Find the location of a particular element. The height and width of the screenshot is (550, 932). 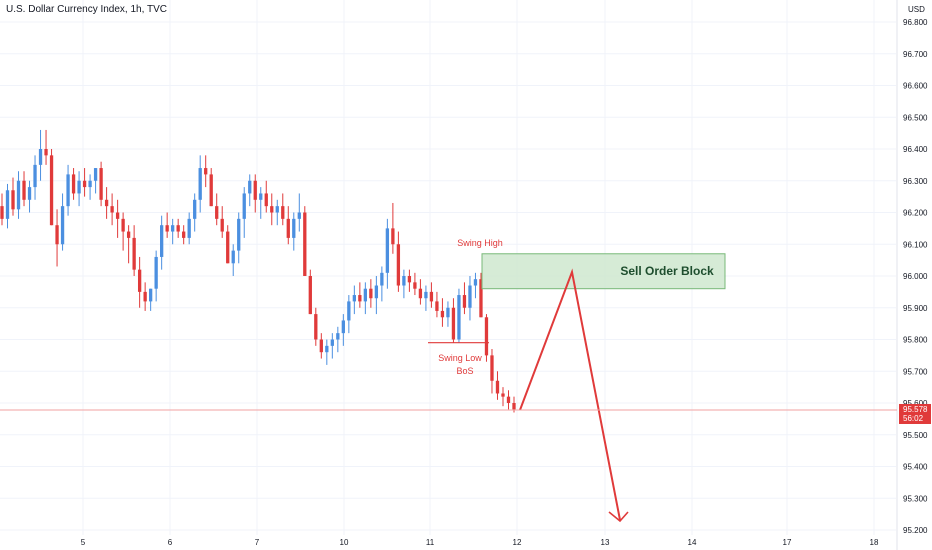

y-tick-label: 95.900 is located at coordinates (915, 308).